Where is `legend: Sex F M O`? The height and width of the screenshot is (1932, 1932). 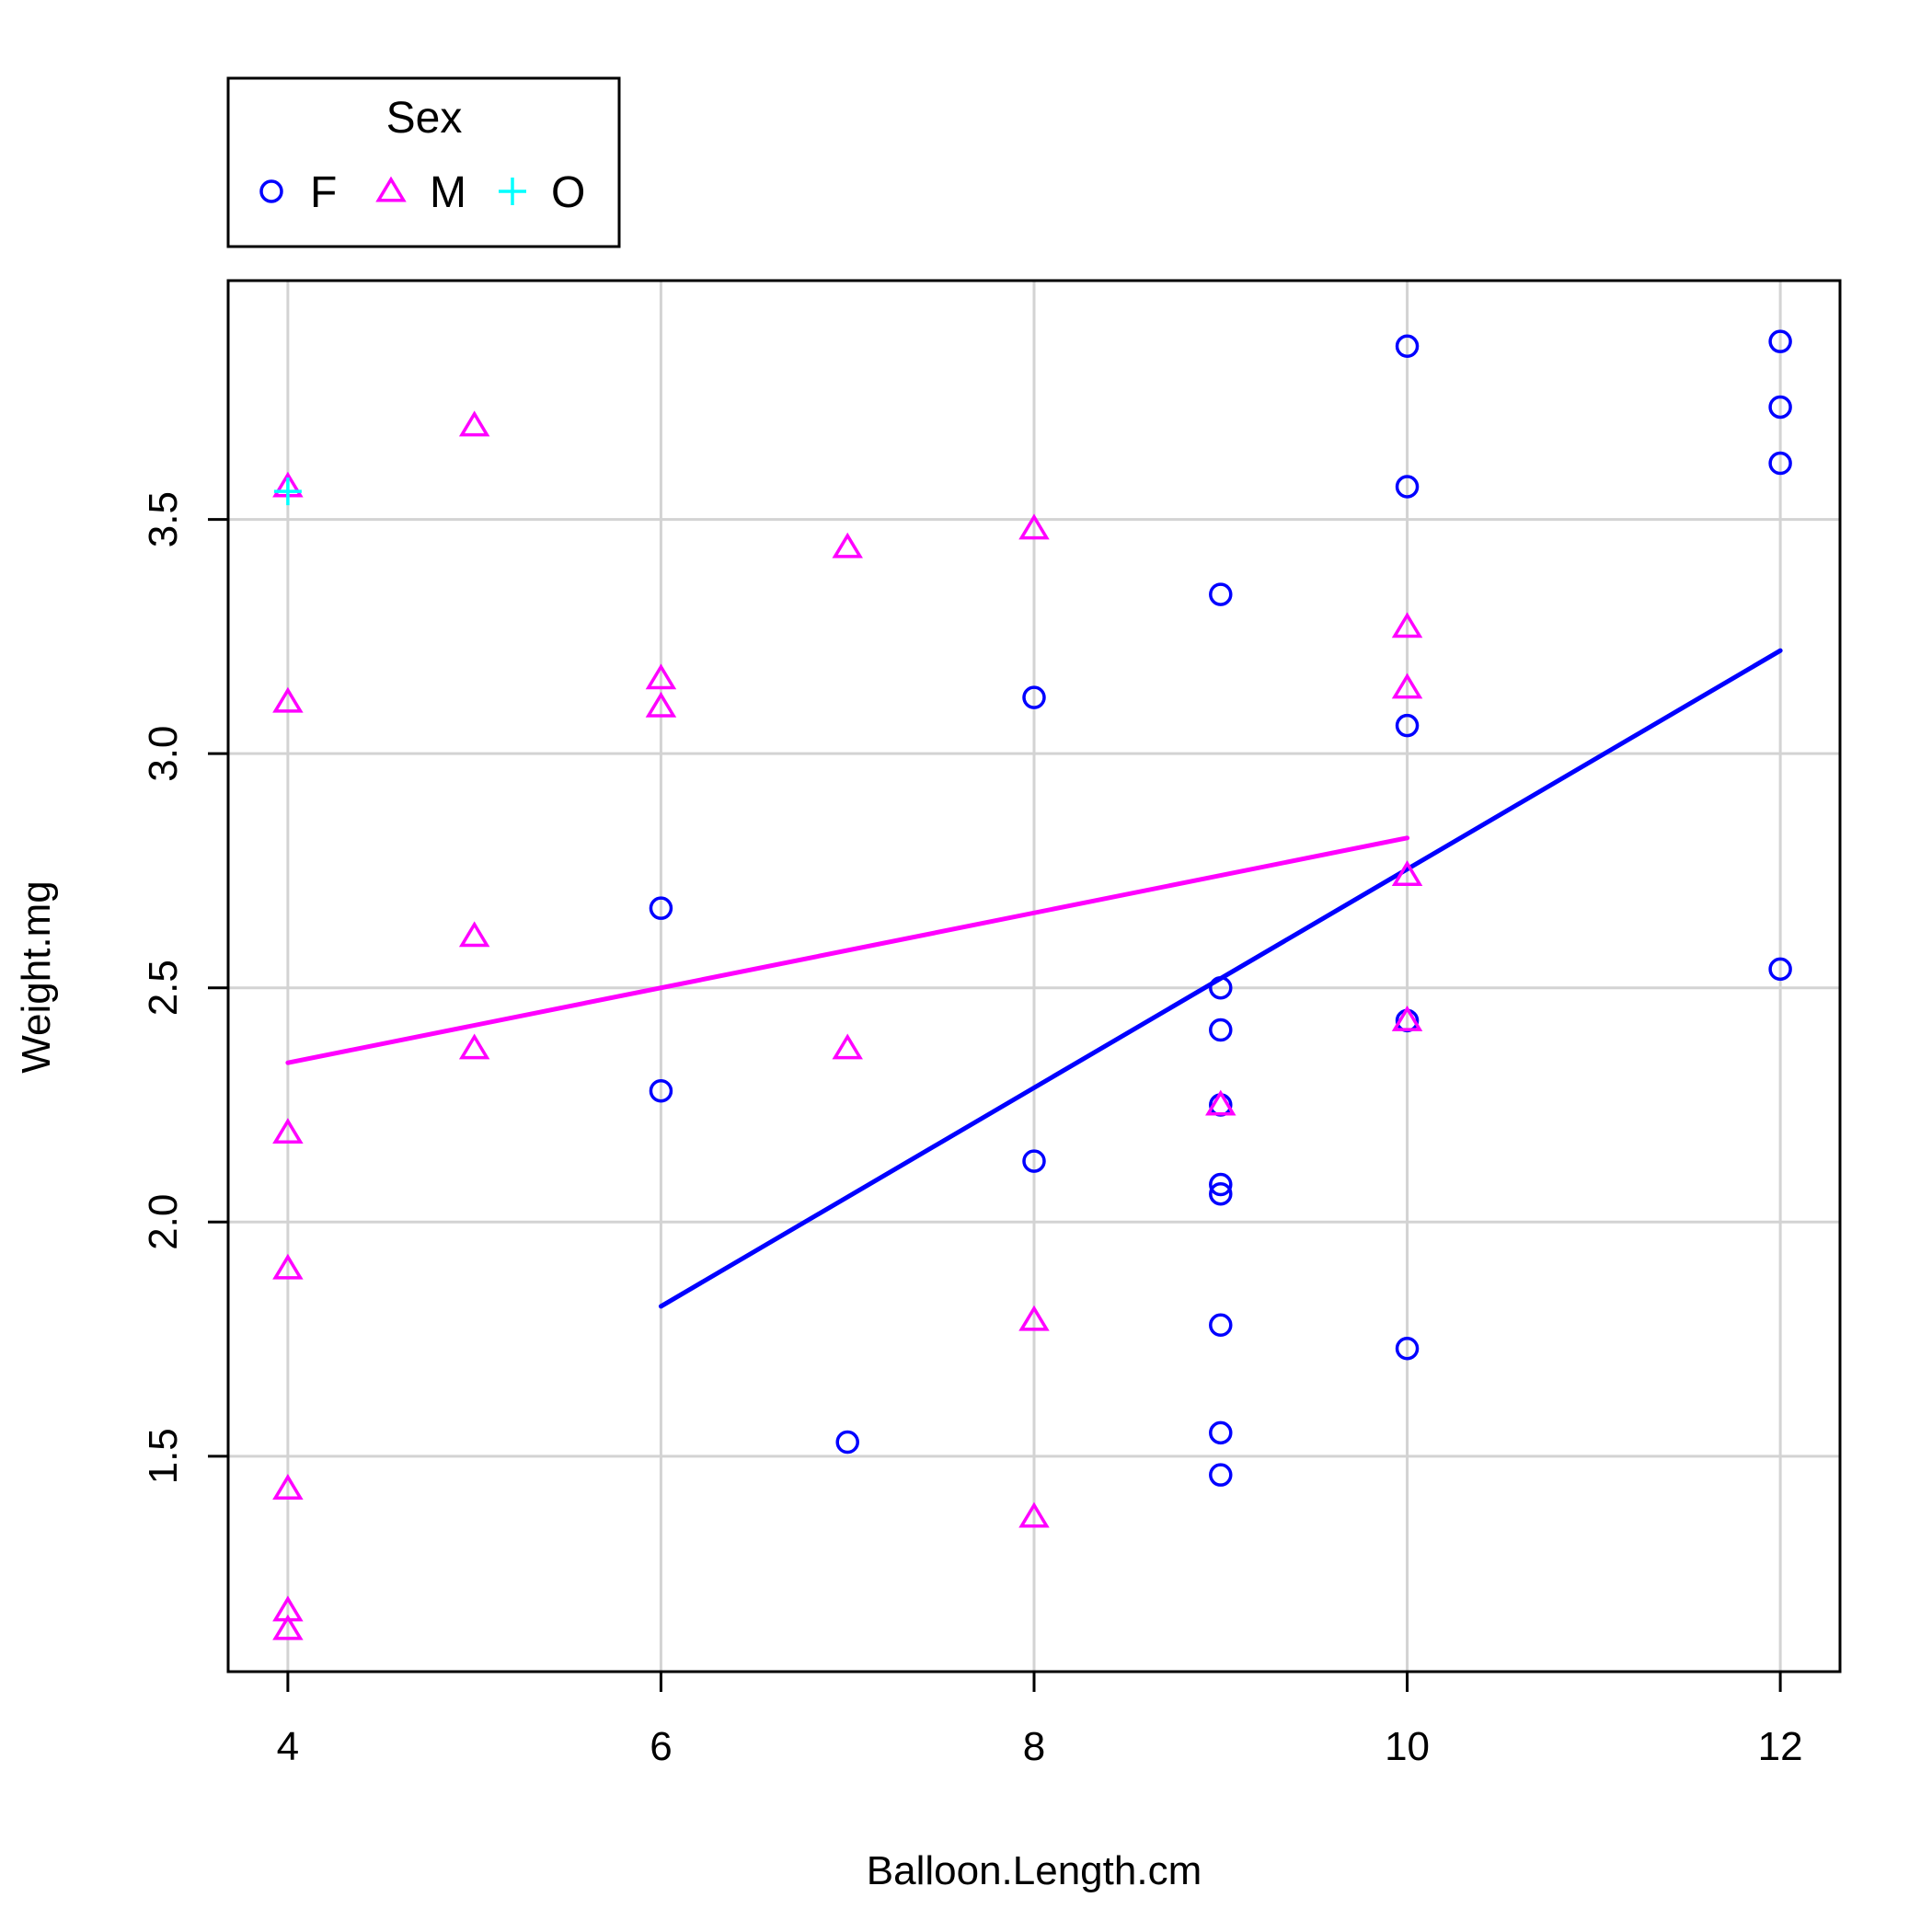 legend: Sex F M O is located at coordinates (423, 162).